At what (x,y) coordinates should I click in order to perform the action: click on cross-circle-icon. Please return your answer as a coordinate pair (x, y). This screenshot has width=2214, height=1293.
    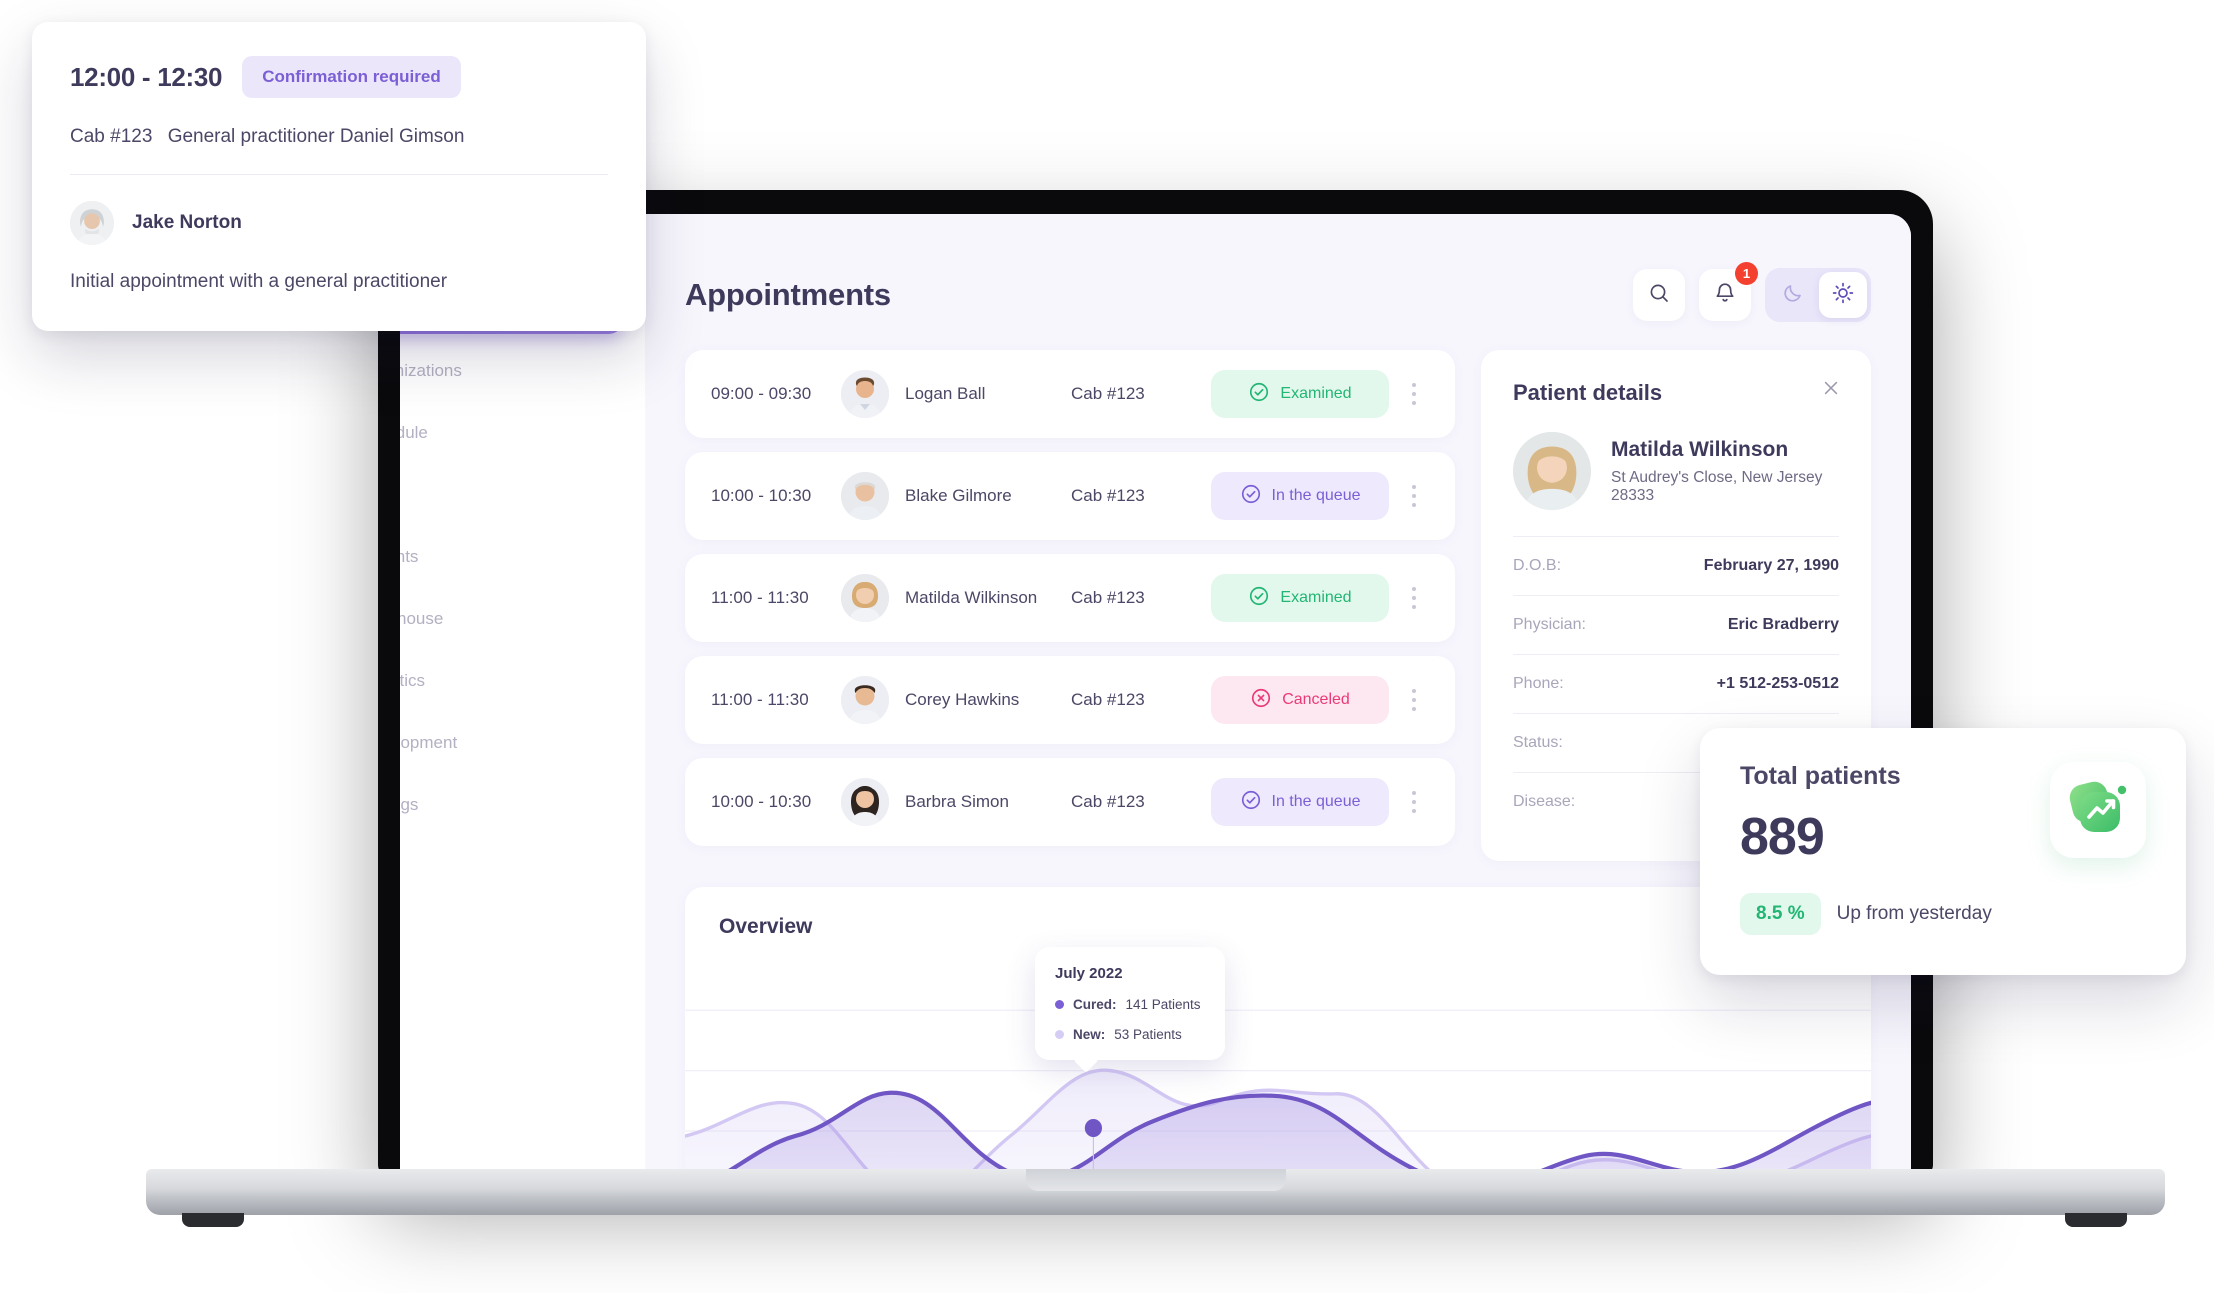
    Looking at the image, I should click on (1261, 700).